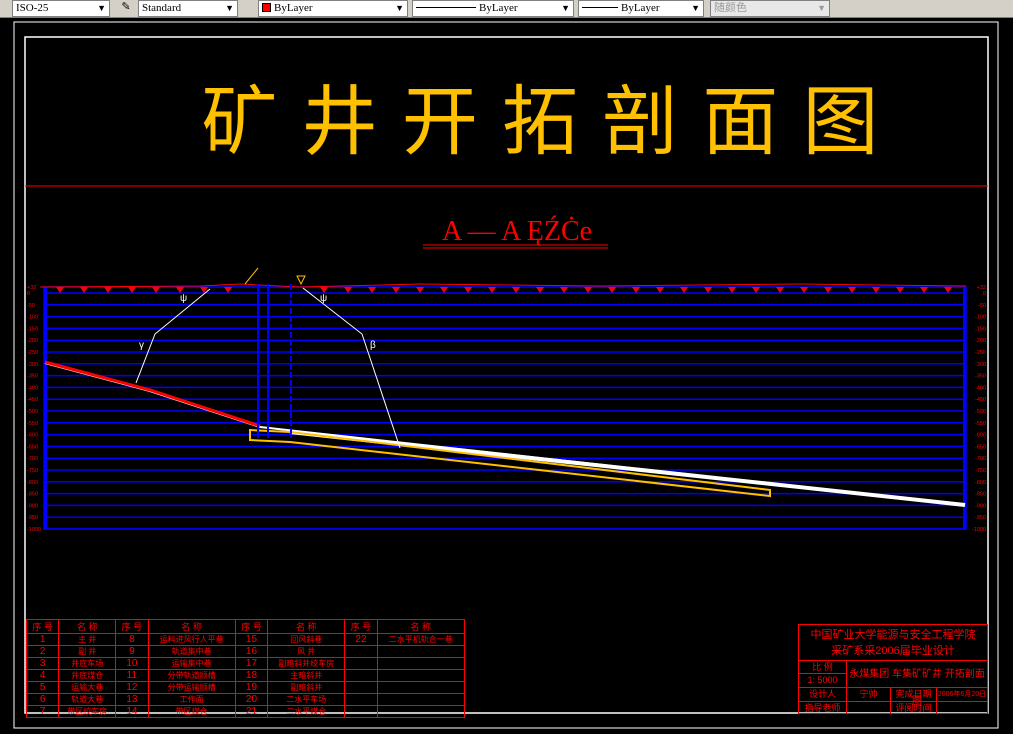 The image size is (1013, 734). I want to click on legend-cell: 19, so click(251, 687).